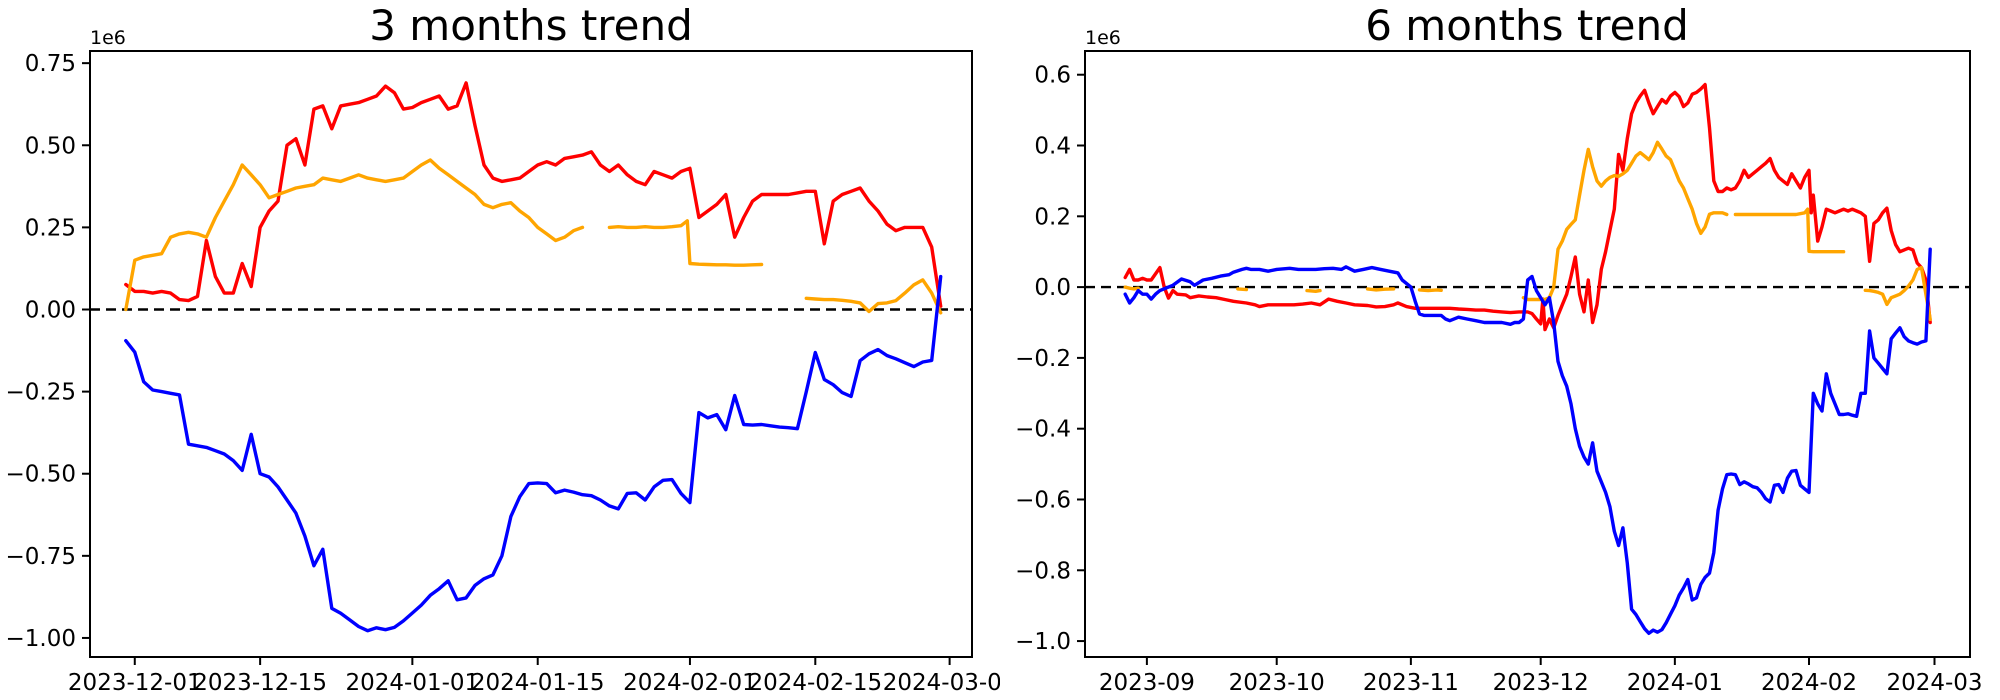 The height and width of the screenshot is (700, 2000). What do you see at coordinates (50, 146) in the screenshot?
I see `y-tick-label: 0.50` at bounding box center [50, 146].